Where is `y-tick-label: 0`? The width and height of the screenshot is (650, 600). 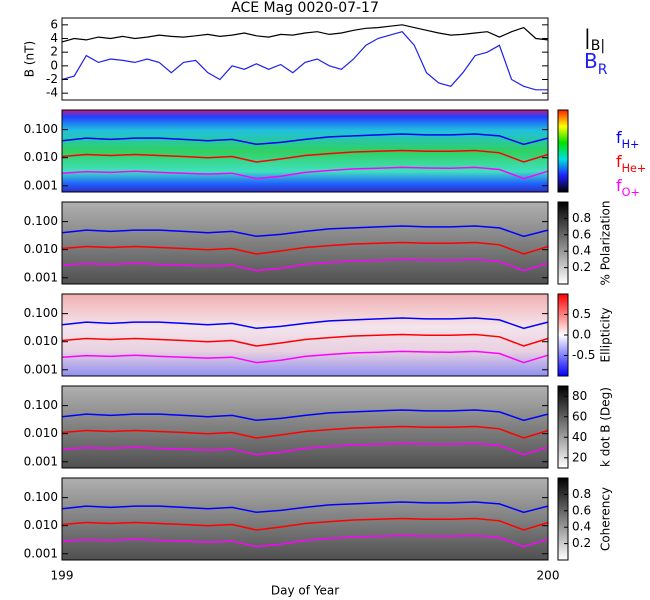
y-tick-label: 0 is located at coordinates (54, 65).